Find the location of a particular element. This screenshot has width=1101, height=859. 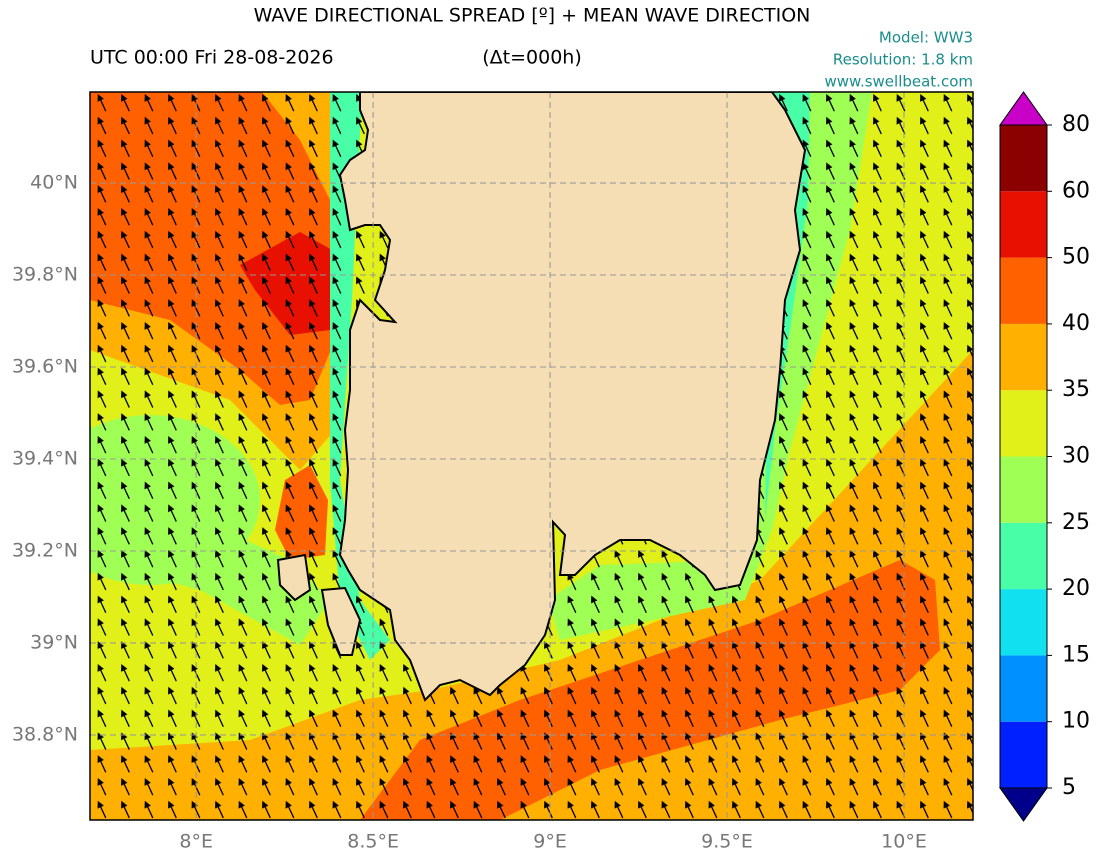

y-tick-label: 39.2°N is located at coordinates (45, 550).